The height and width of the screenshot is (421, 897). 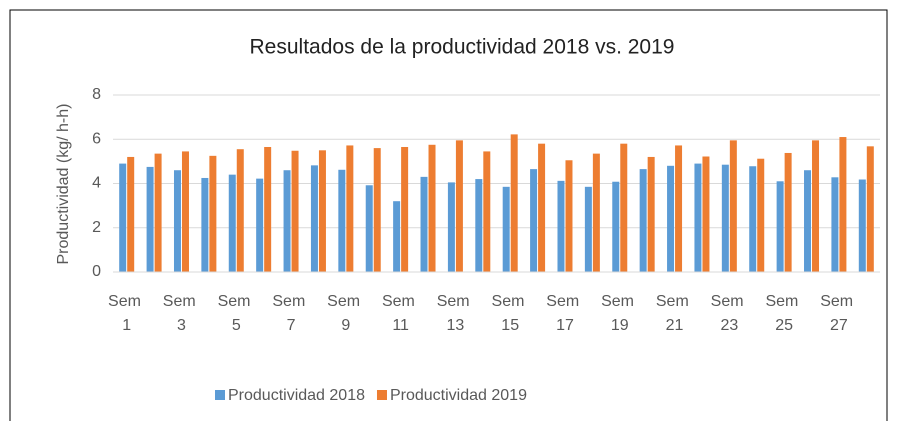 I want to click on x-tick-label: Sem 3, so click(x=181, y=313).